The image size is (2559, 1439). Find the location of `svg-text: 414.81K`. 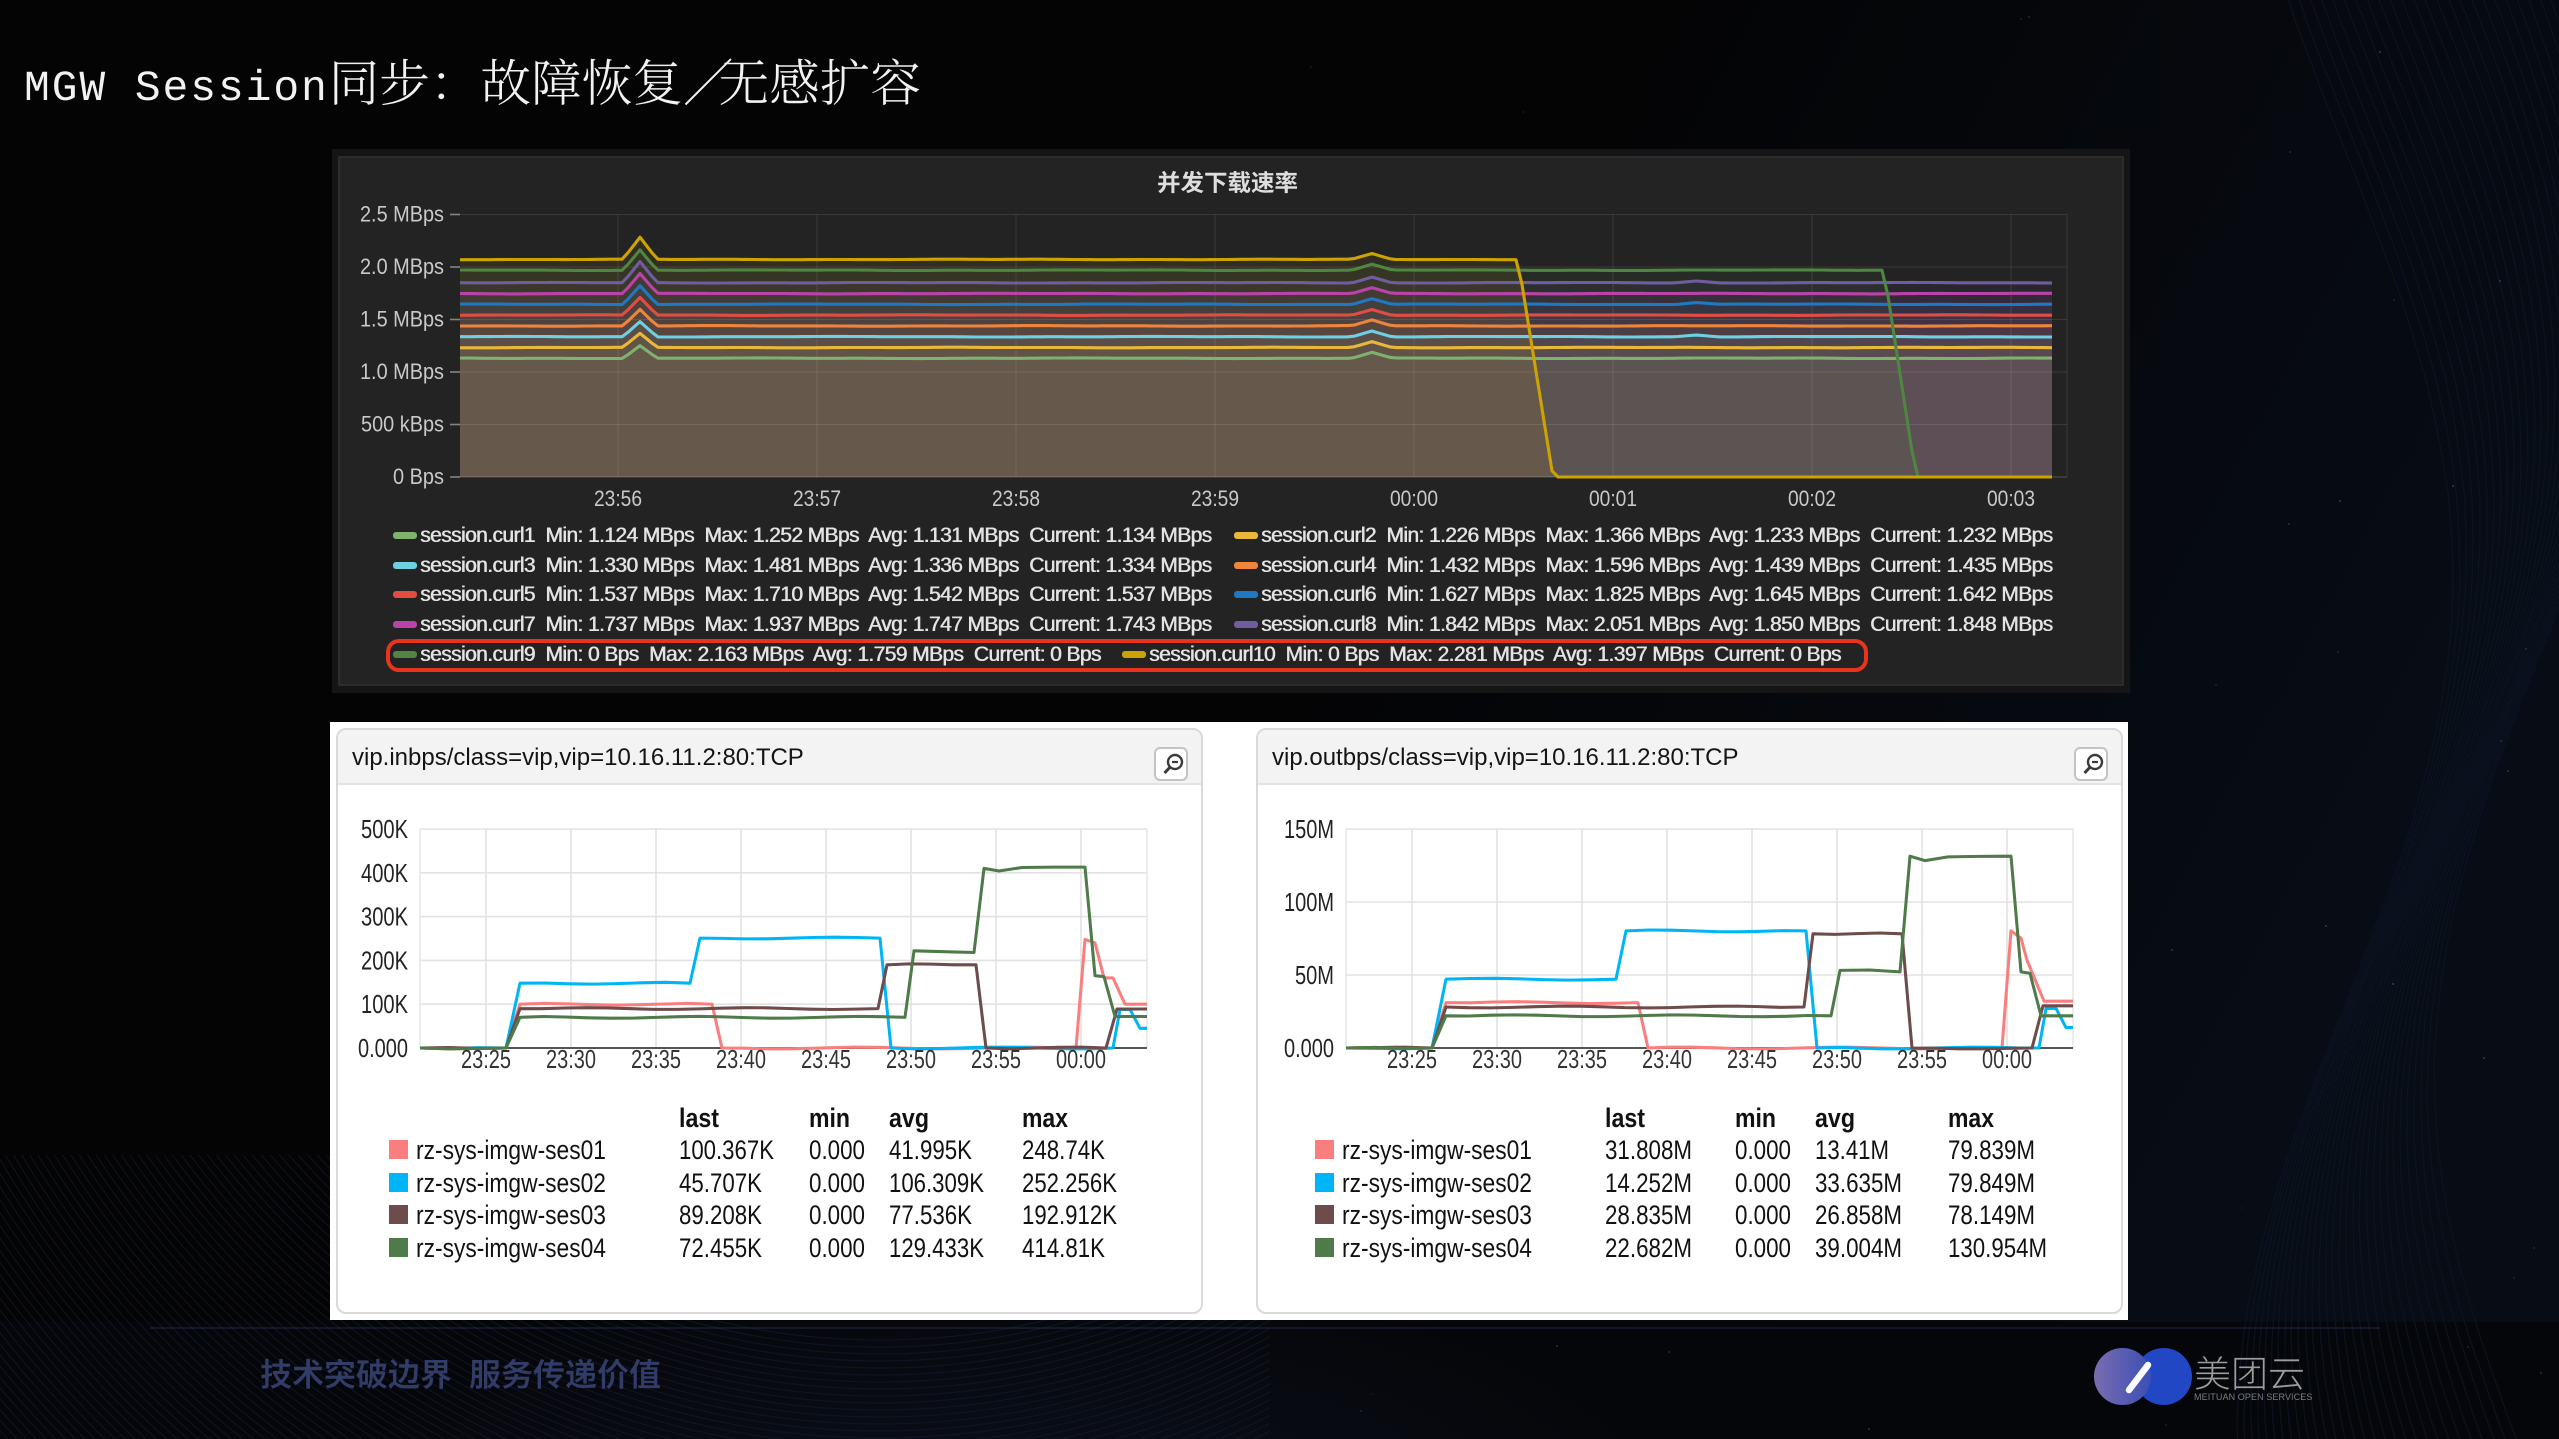

svg-text: 414.81K is located at coordinates (1063, 1248).